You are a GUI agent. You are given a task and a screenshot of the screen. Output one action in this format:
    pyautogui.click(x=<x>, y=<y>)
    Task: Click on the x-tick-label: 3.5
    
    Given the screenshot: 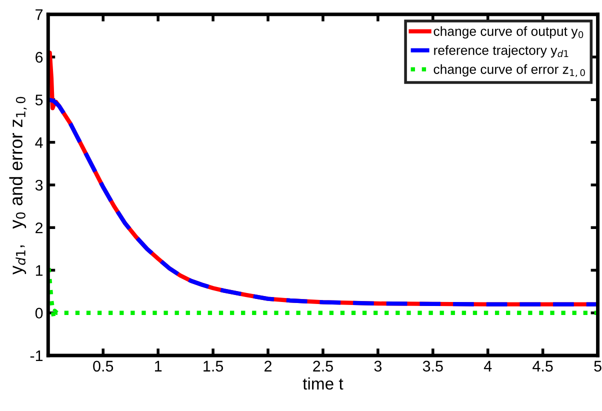 What is the action you would take?
    pyautogui.click(x=432, y=366)
    